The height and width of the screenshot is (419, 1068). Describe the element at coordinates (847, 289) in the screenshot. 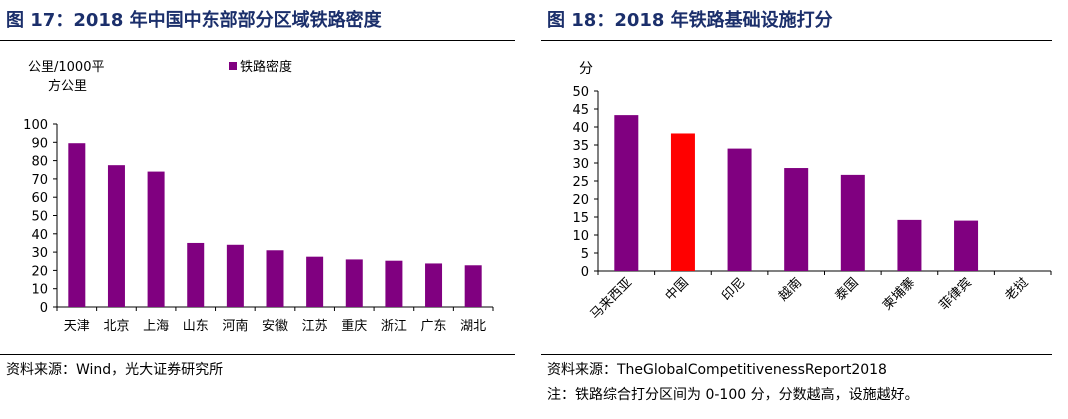

I see `x-tick-label: 泰国` at that location.